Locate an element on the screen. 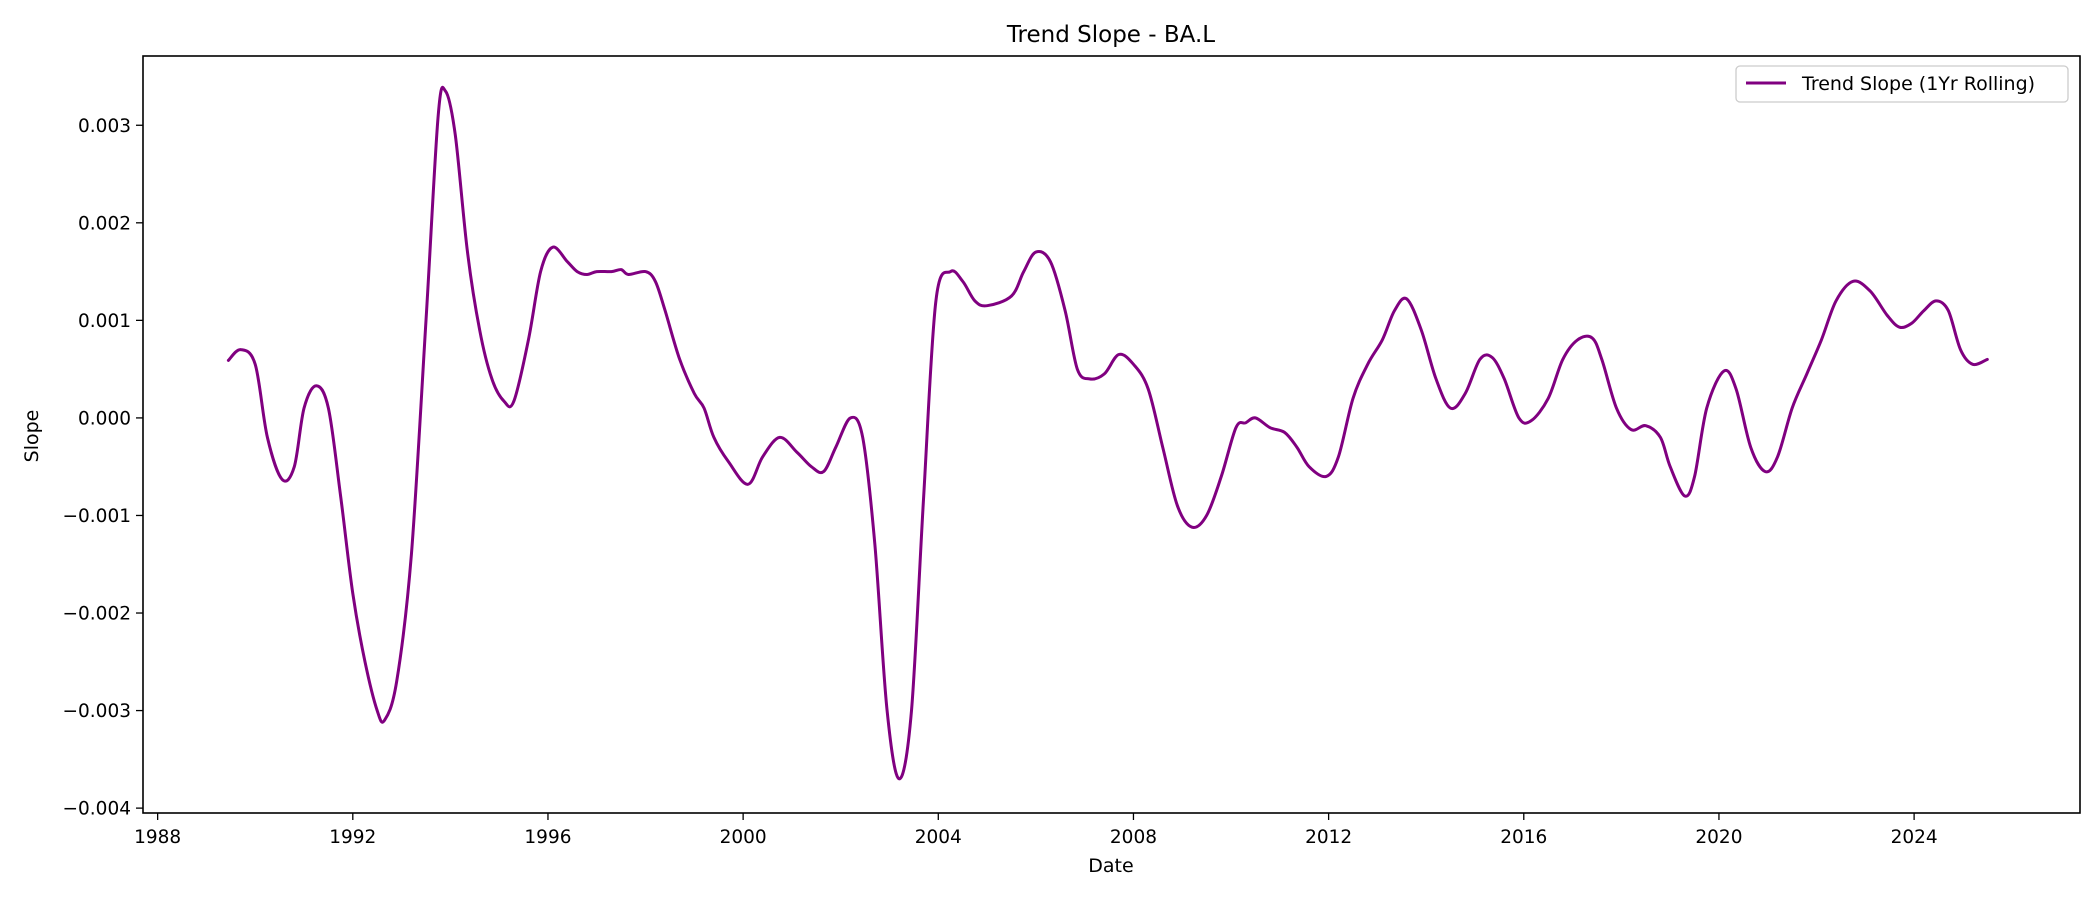  x-axis-ticks: 1988 1992 1996 2000 2004 2008 2012 2016 2020 2024 is located at coordinates (1036, 830).